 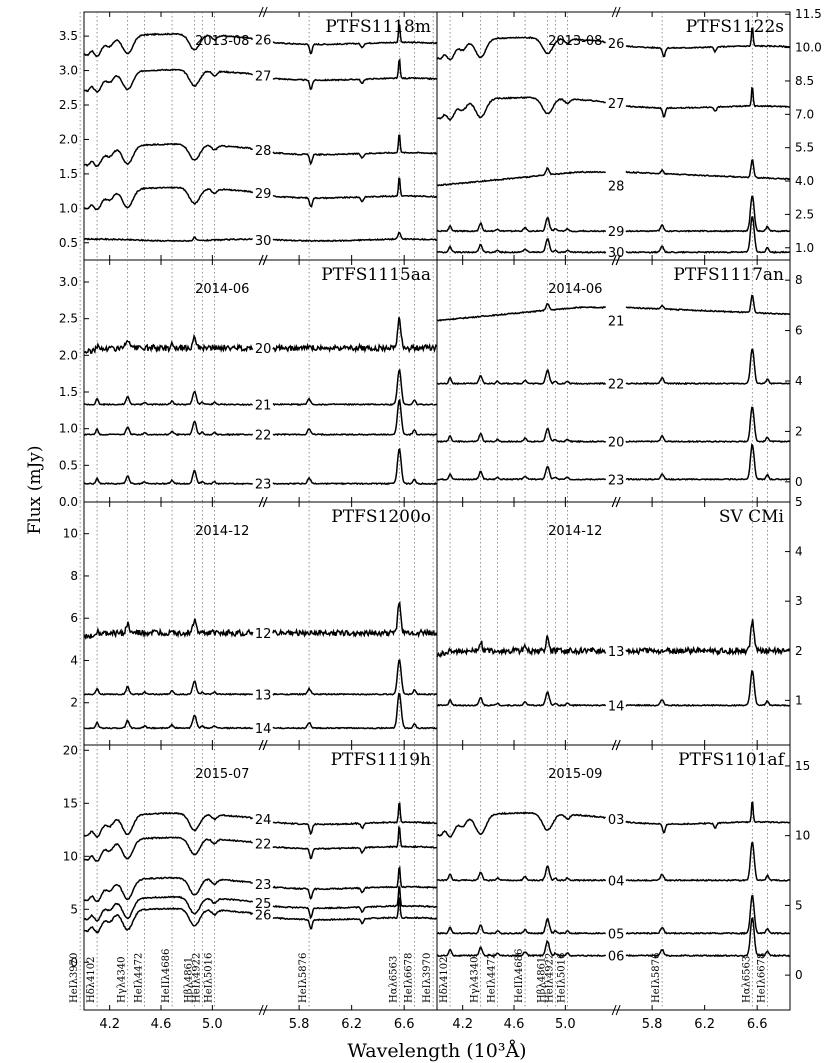 I want to click on spectrum-04-blue, so click(x=522, y=873).